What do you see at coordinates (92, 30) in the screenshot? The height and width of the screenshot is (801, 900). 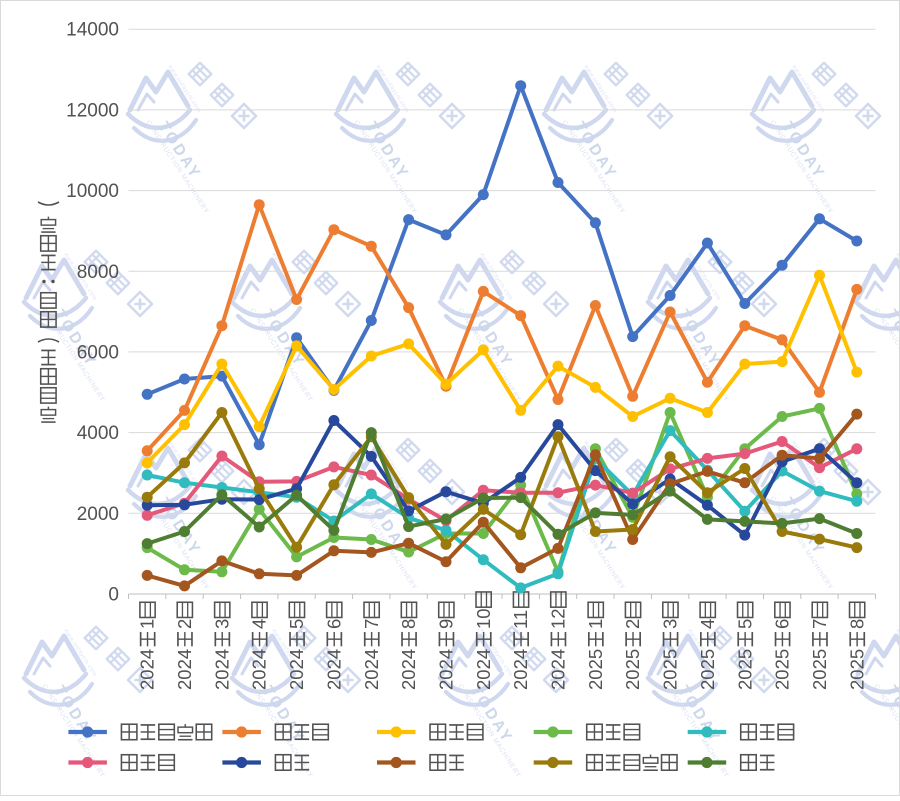 I see `svg-text: 14000` at bounding box center [92, 30].